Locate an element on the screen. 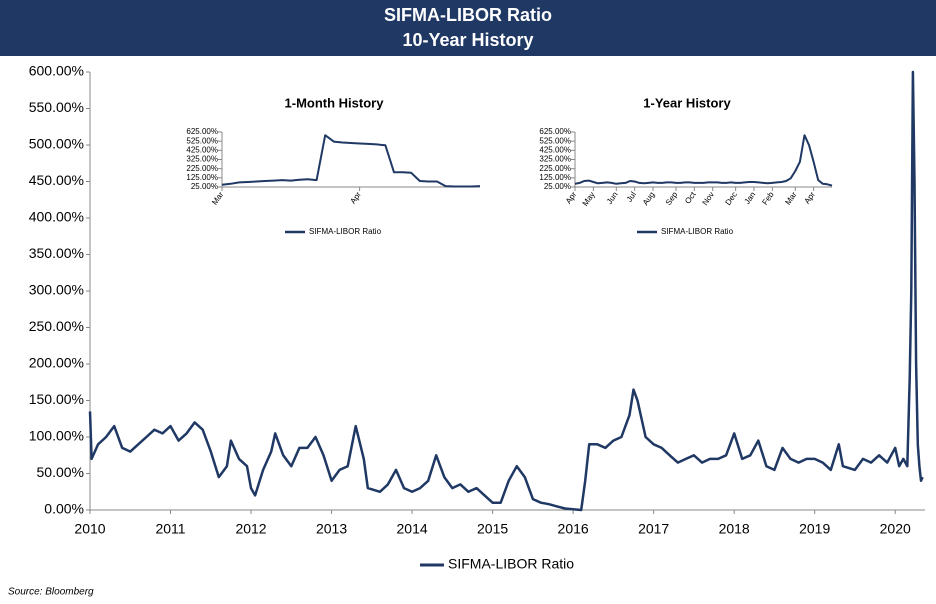 The width and height of the screenshot is (936, 604). y-tick-label: 100.00% is located at coordinates (56, 436).